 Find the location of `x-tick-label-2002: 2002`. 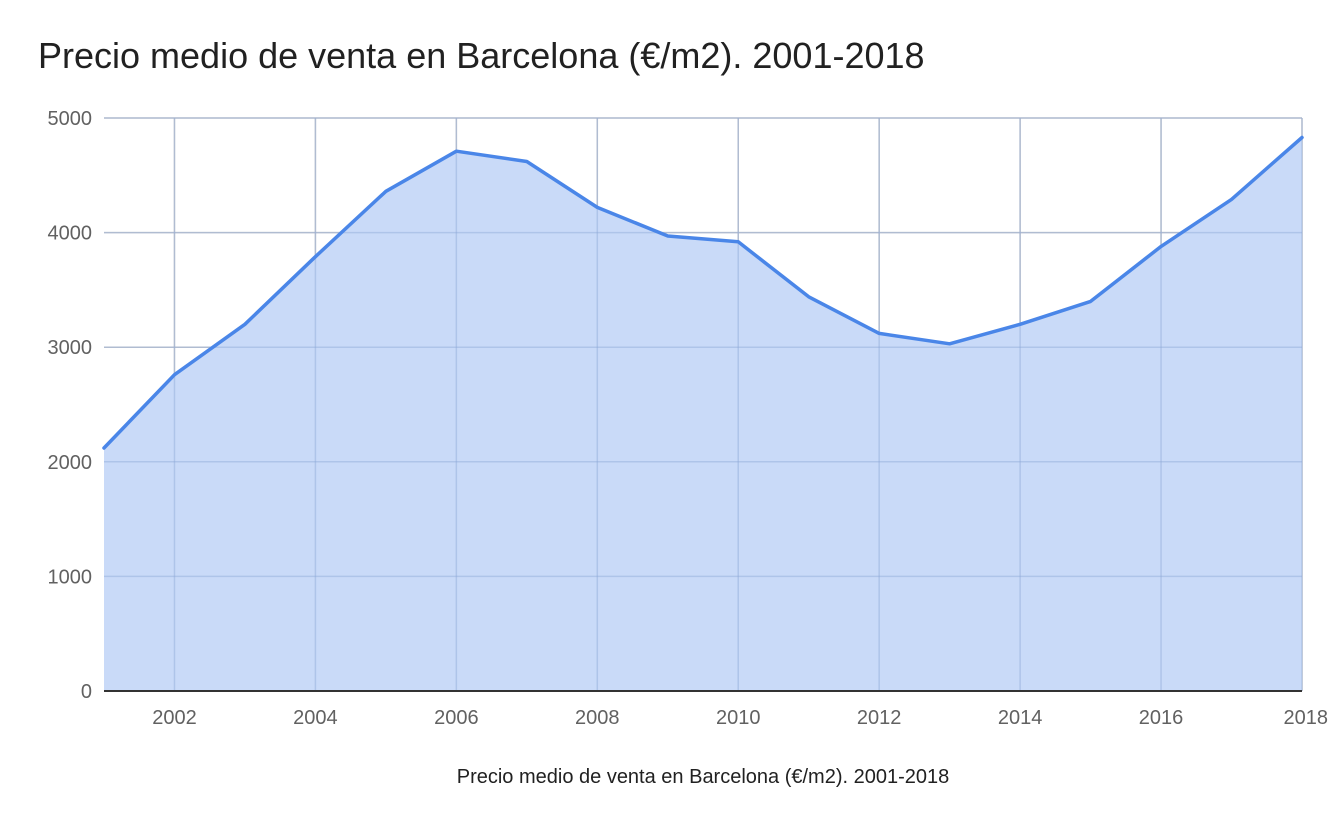

x-tick-label-2002: 2002 is located at coordinates (174, 718).